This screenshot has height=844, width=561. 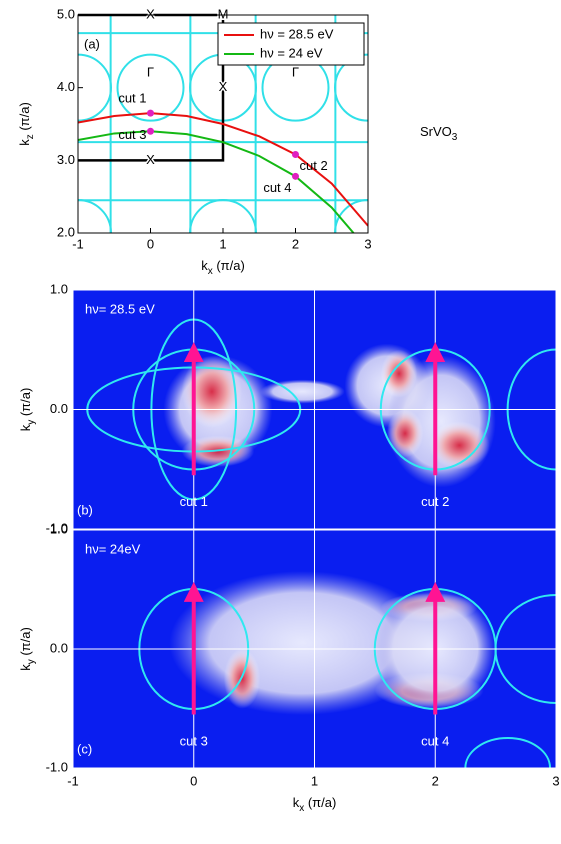 I want to click on panel-label: (b), so click(x=85, y=509).